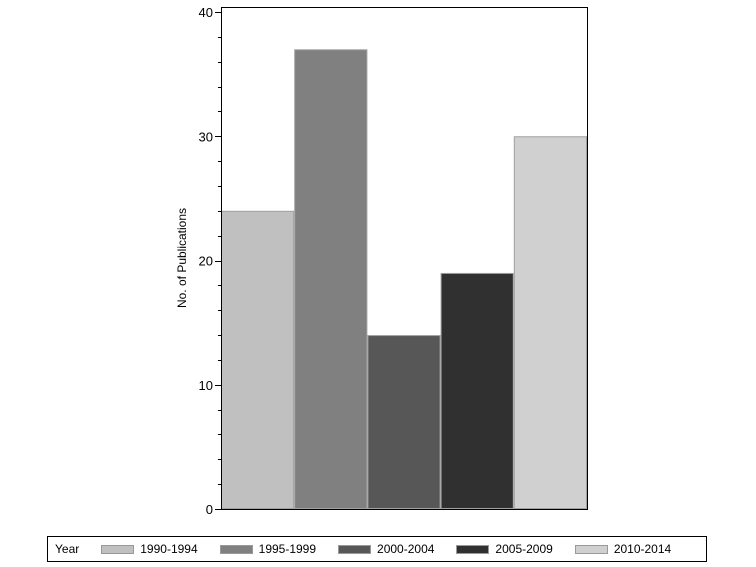  I want to click on legend-item: 2005-2009, so click(504, 549).